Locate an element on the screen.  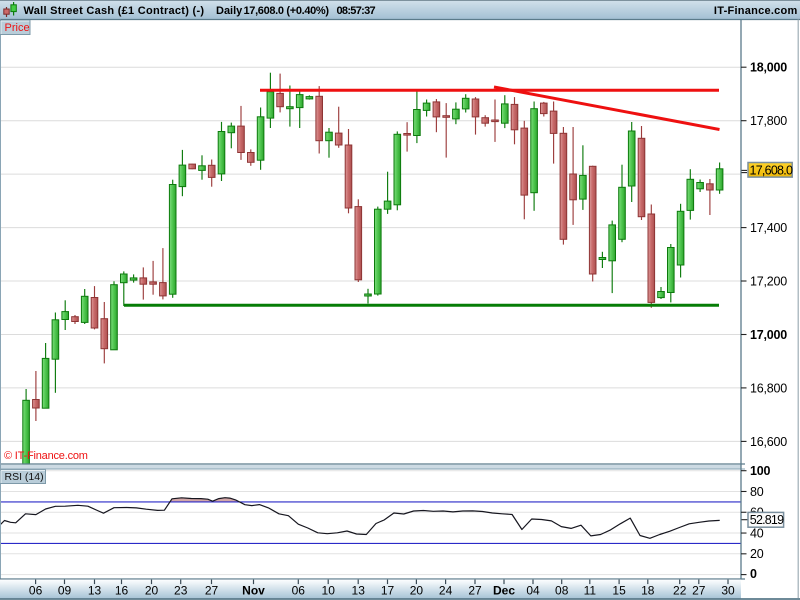
svg-text: Dec is located at coordinates (504, 591).